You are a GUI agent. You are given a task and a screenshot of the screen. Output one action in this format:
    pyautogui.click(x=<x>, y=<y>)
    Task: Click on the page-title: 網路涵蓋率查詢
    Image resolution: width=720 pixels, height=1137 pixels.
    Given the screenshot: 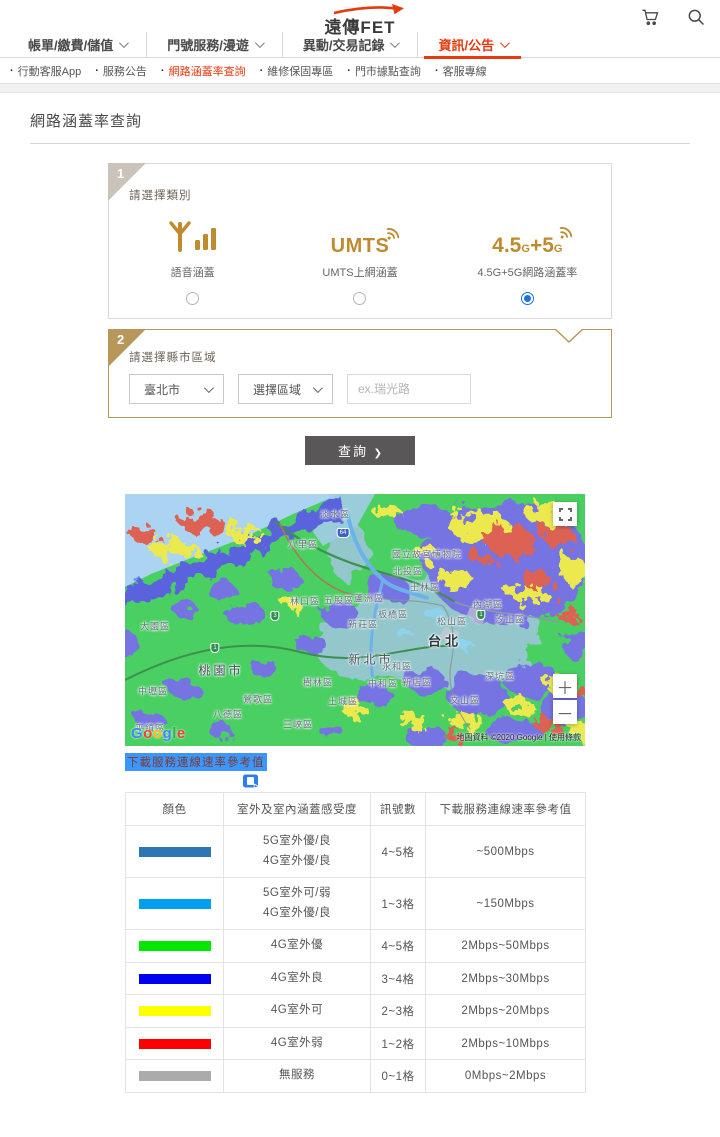 What is the action you would take?
    pyautogui.click(x=86, y=121)
    